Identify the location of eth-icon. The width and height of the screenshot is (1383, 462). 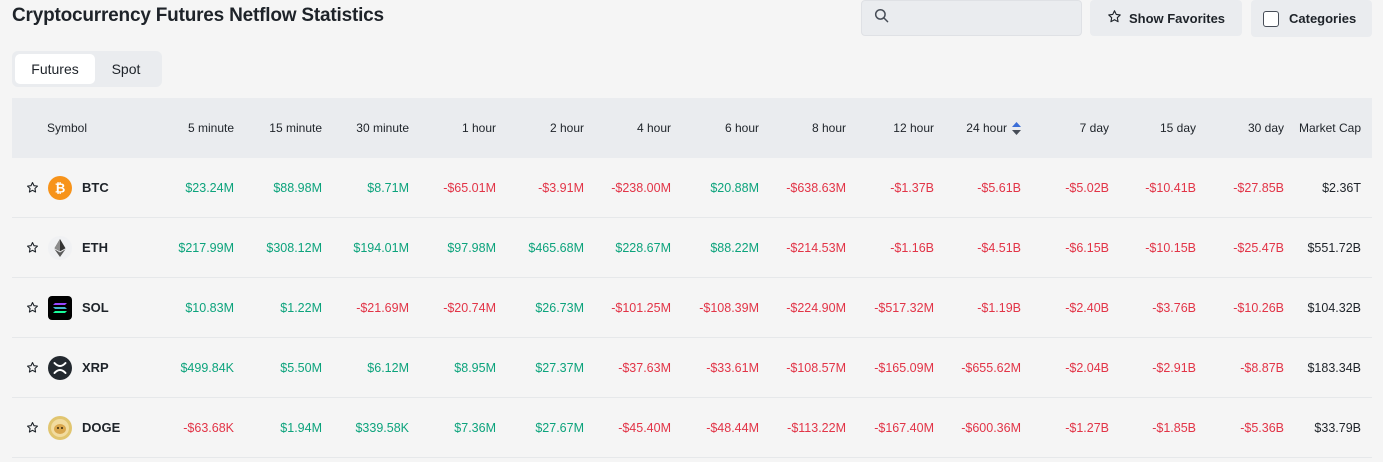
(60, 247).